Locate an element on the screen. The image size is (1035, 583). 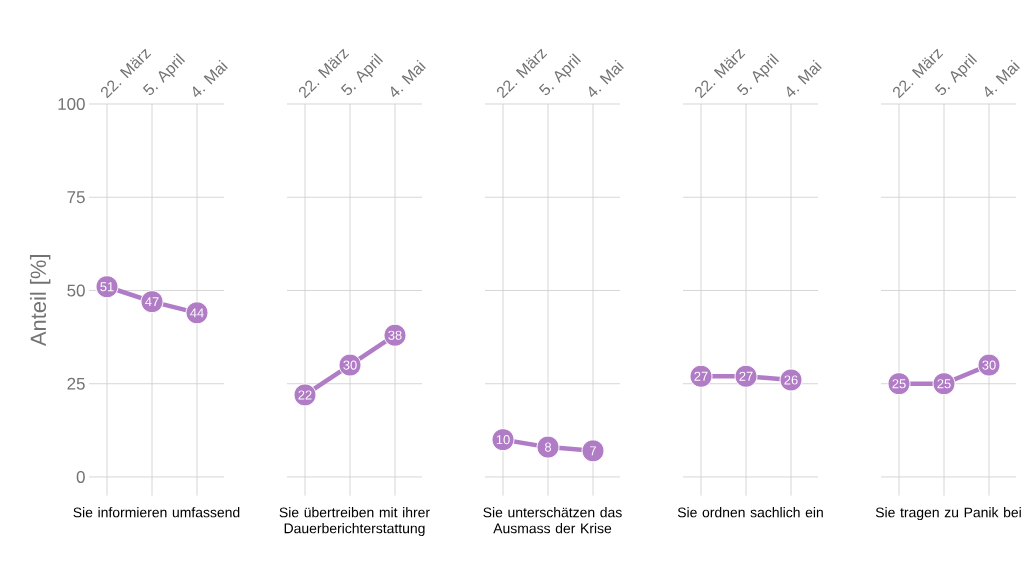
data-label: 47 is located at coordinates (152, 302).